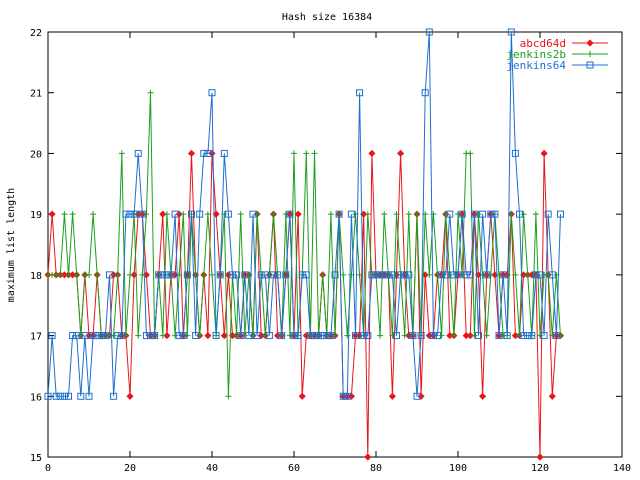  What do you see at coordinates (36, 33) in the screenshot?
I see `y-tick-label: 22` at bounding box center [36, 33].